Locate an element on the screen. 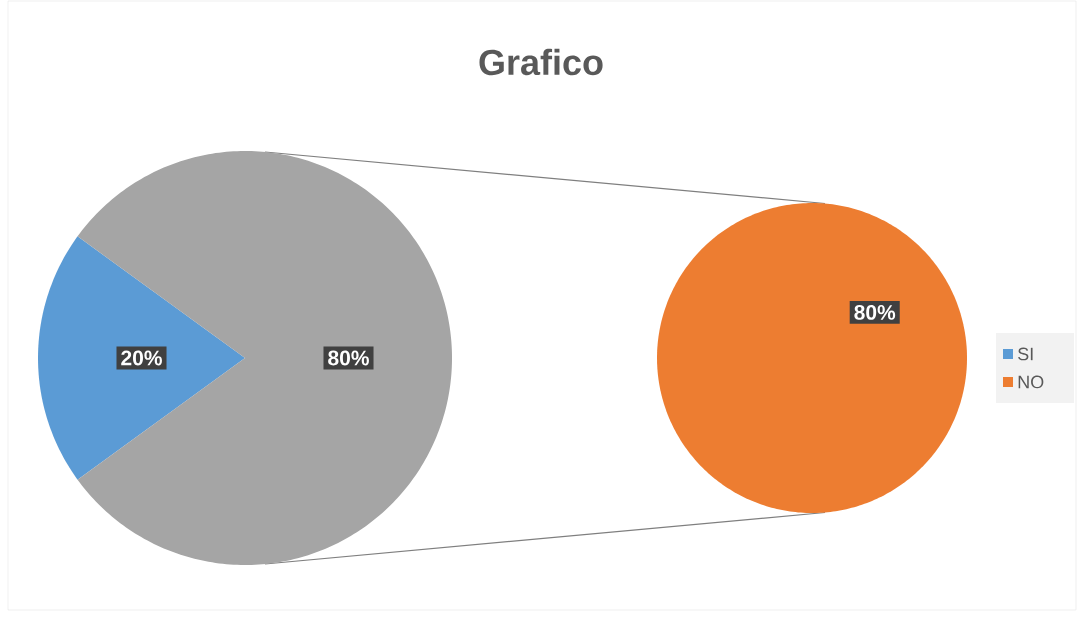  legend-label: NO is located at coordinates (1031, 382).